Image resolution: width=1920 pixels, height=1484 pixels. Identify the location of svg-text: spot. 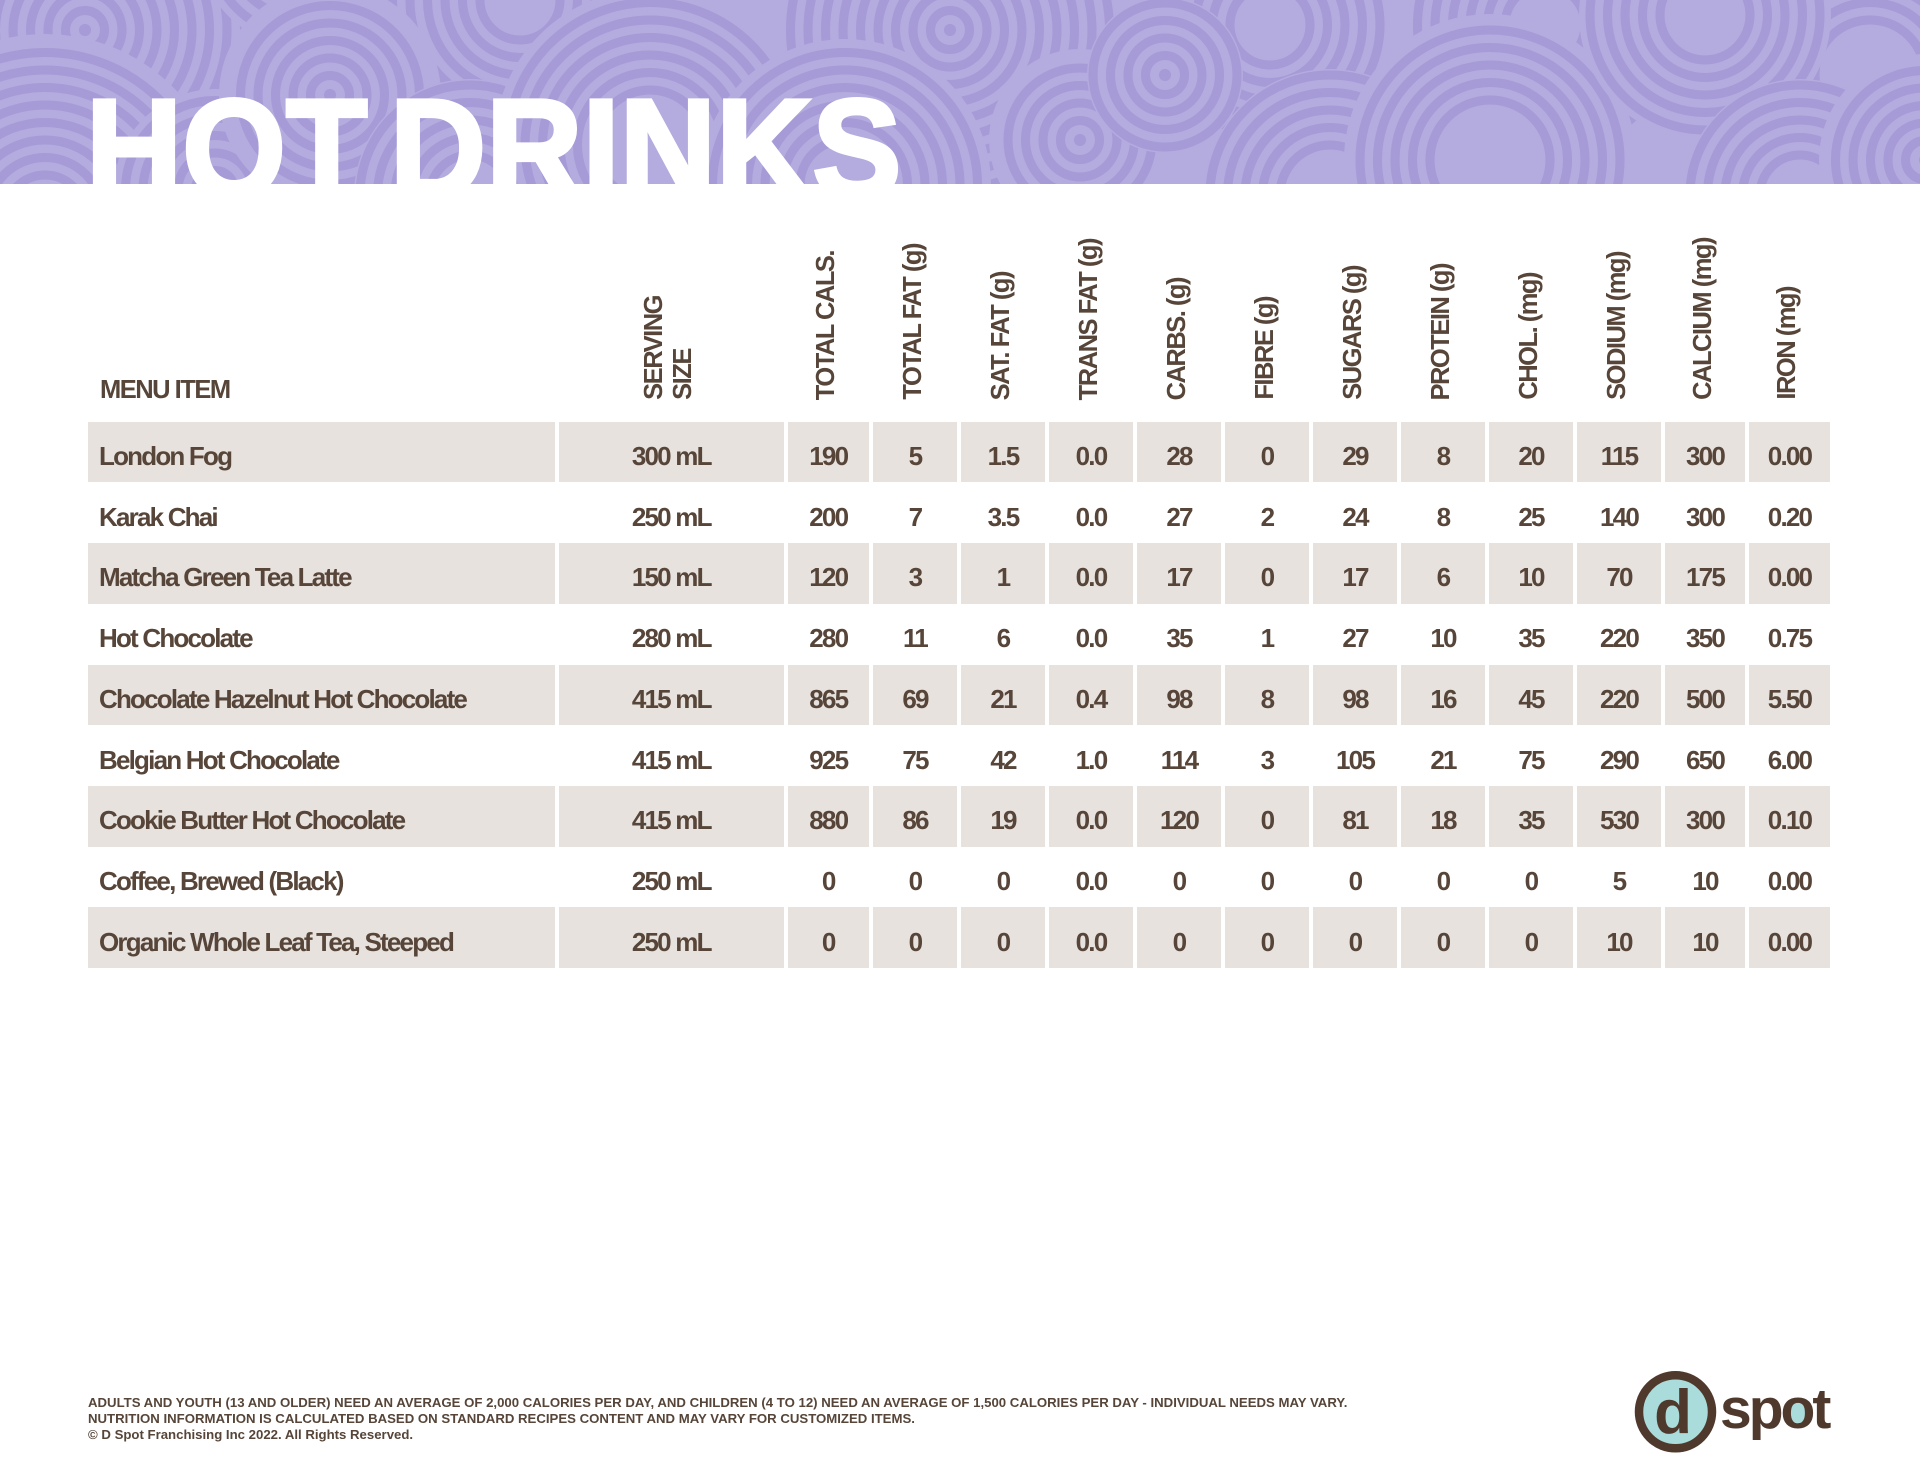
(1775, 1409).